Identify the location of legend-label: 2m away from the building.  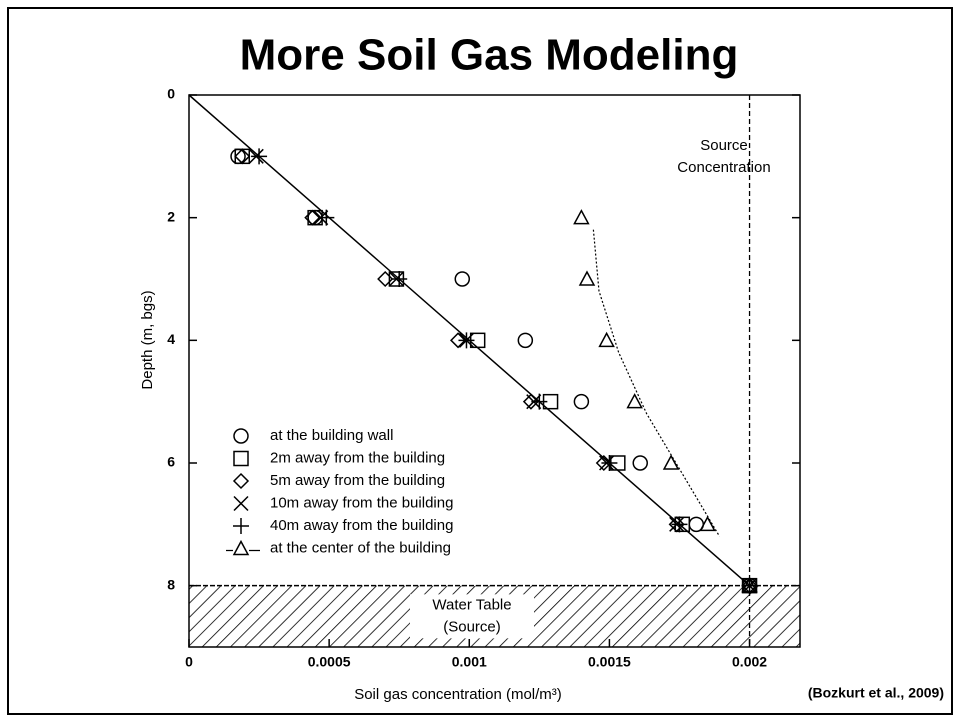
(357, 457).